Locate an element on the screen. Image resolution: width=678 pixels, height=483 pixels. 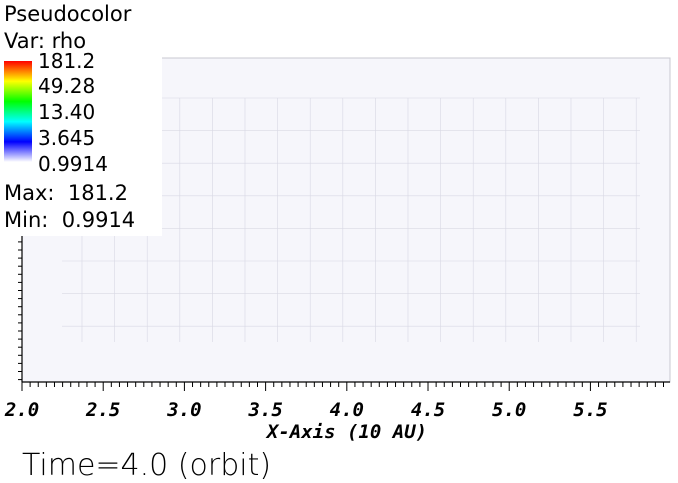
x-tick-label: 4.0 is located at coordinates (347, 410).